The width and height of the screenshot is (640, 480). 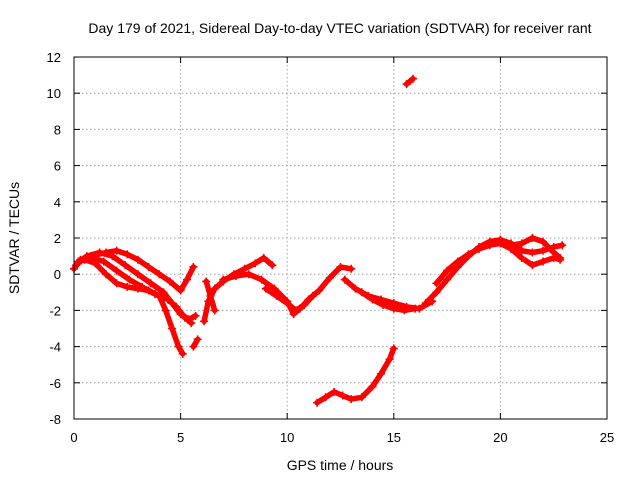 I want to click on y-tick-label: 6, so click(x=57, y=166).